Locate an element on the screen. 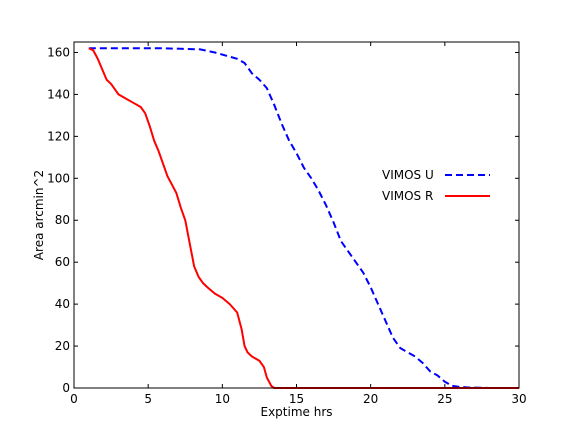 The image size is (576, 432). y-axis-label: Area arcmin^2 is located at coordinates (39, 215).